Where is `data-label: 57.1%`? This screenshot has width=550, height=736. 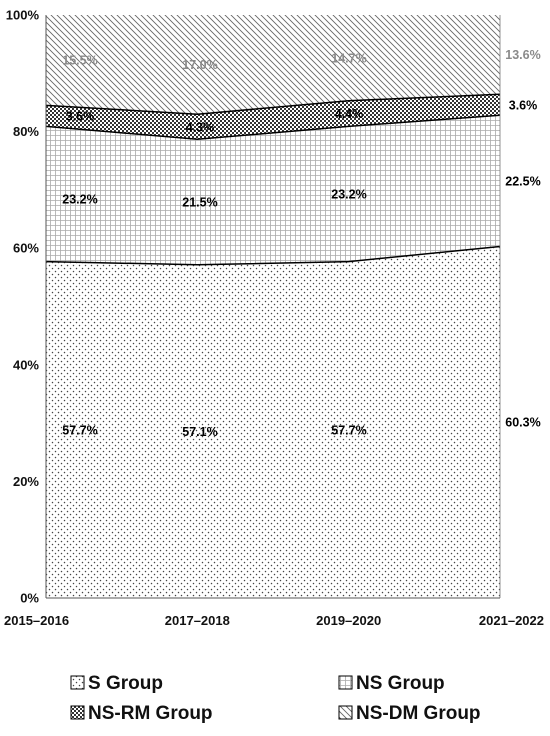
data-label: 57.1% is located at coordinates (199, 432).